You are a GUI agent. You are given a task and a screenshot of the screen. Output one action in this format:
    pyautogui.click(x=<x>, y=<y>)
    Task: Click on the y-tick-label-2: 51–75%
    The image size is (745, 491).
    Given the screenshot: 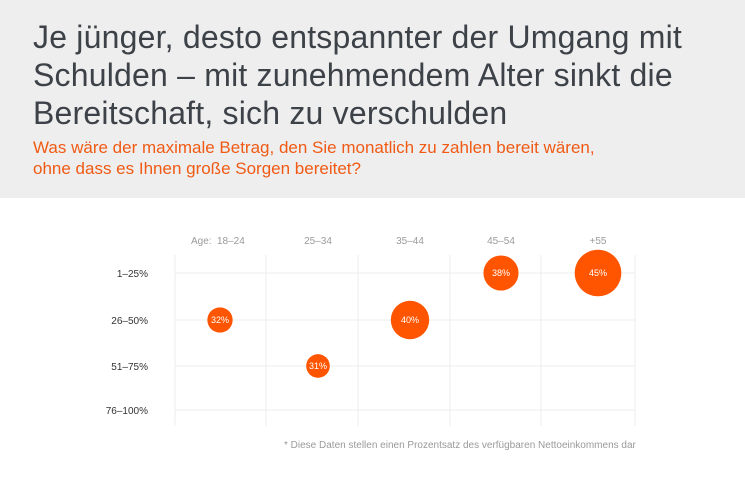 What is the action you would take?
    pyautogui.click(x=129, y=367)
    